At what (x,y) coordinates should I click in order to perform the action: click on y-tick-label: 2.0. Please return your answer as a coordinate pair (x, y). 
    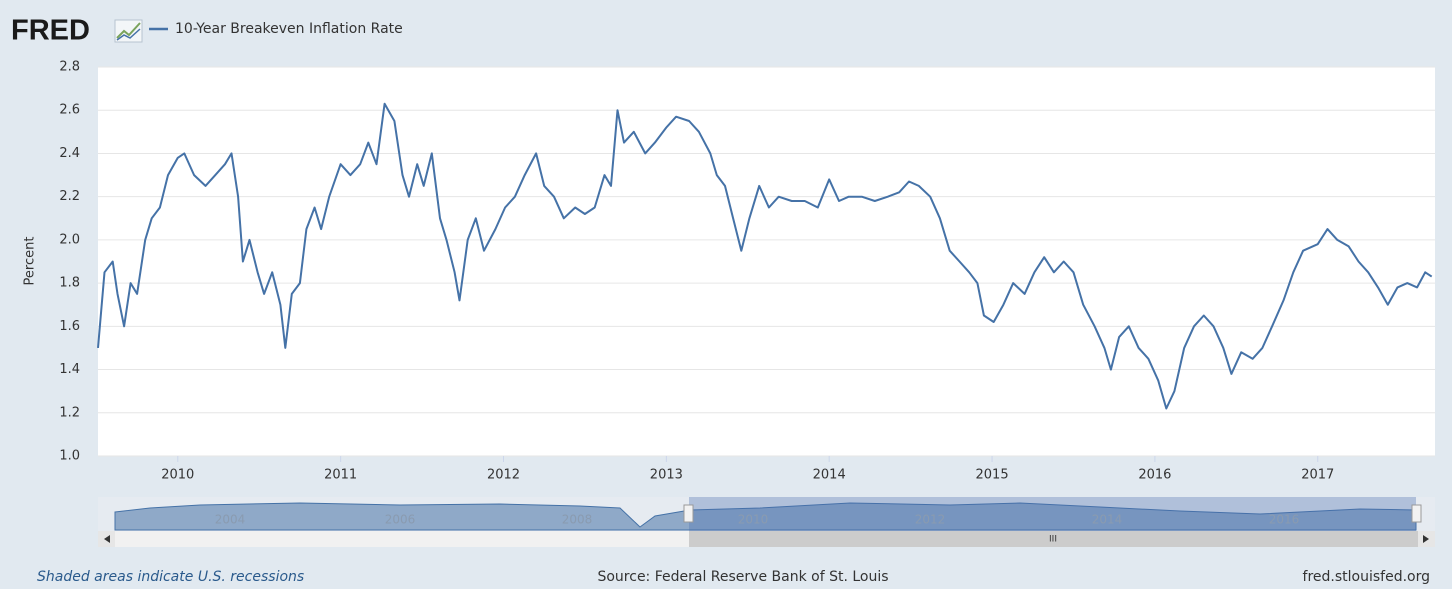
    Looking at the image, I should click on (69, 239).